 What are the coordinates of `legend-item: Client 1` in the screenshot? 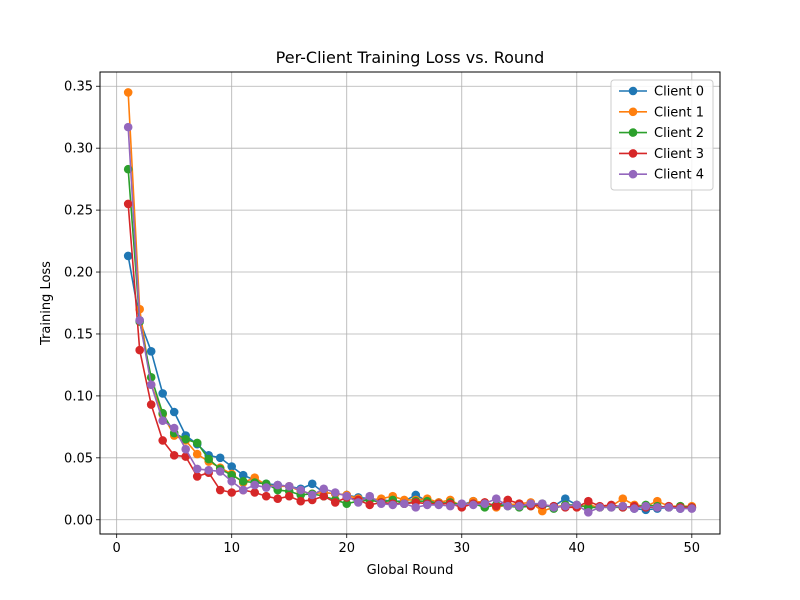 It's located at (661, 112).